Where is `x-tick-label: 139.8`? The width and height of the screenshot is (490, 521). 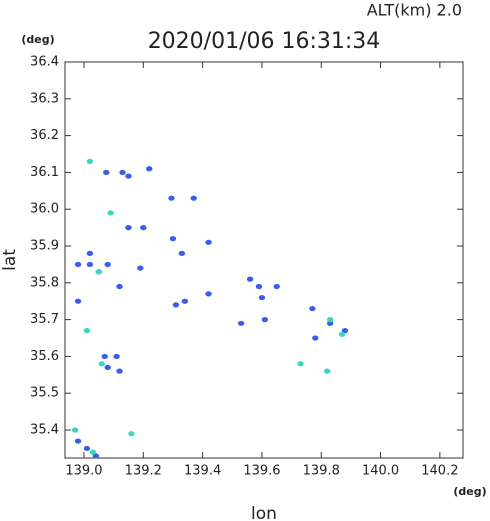
x-tick-label: 139.8 is located at coordinates (321, 471).